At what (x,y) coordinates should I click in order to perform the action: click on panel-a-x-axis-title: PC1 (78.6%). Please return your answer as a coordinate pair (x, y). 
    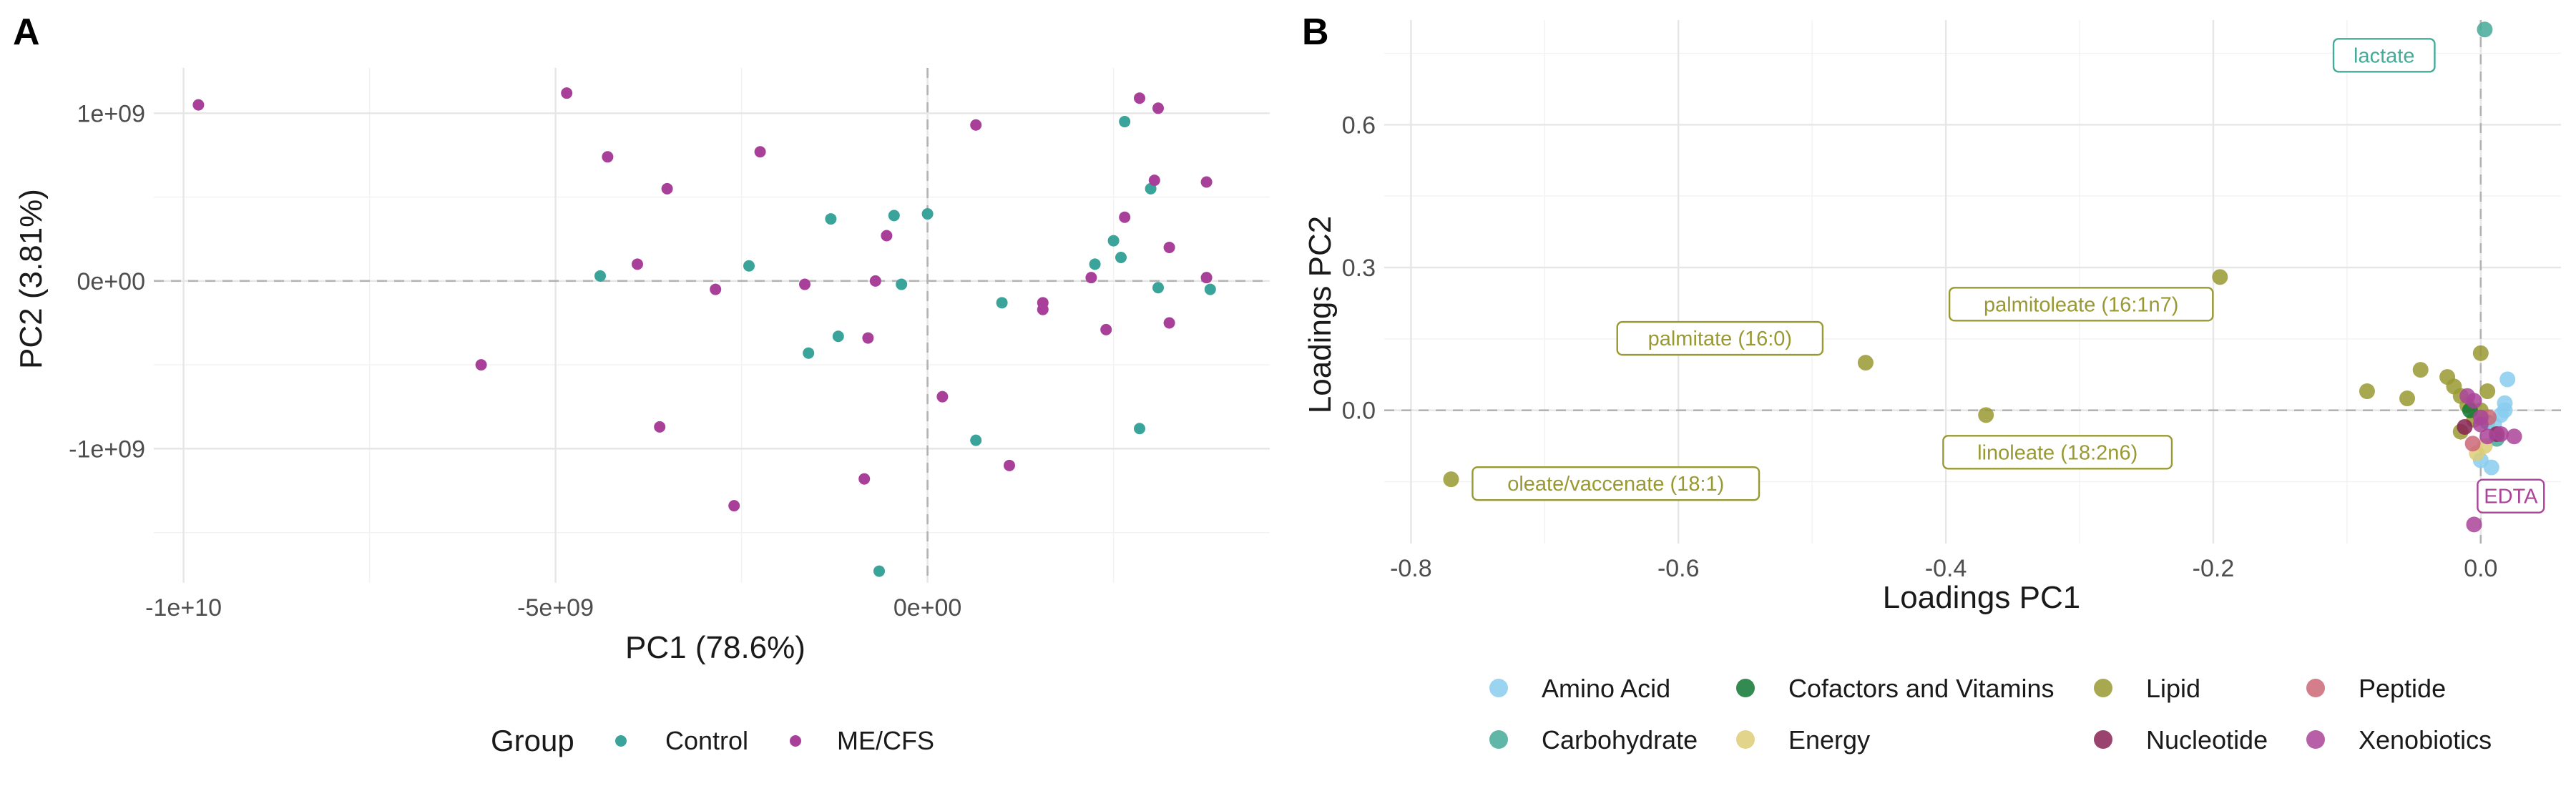
    Looking at the image, I should click on (715, 647).